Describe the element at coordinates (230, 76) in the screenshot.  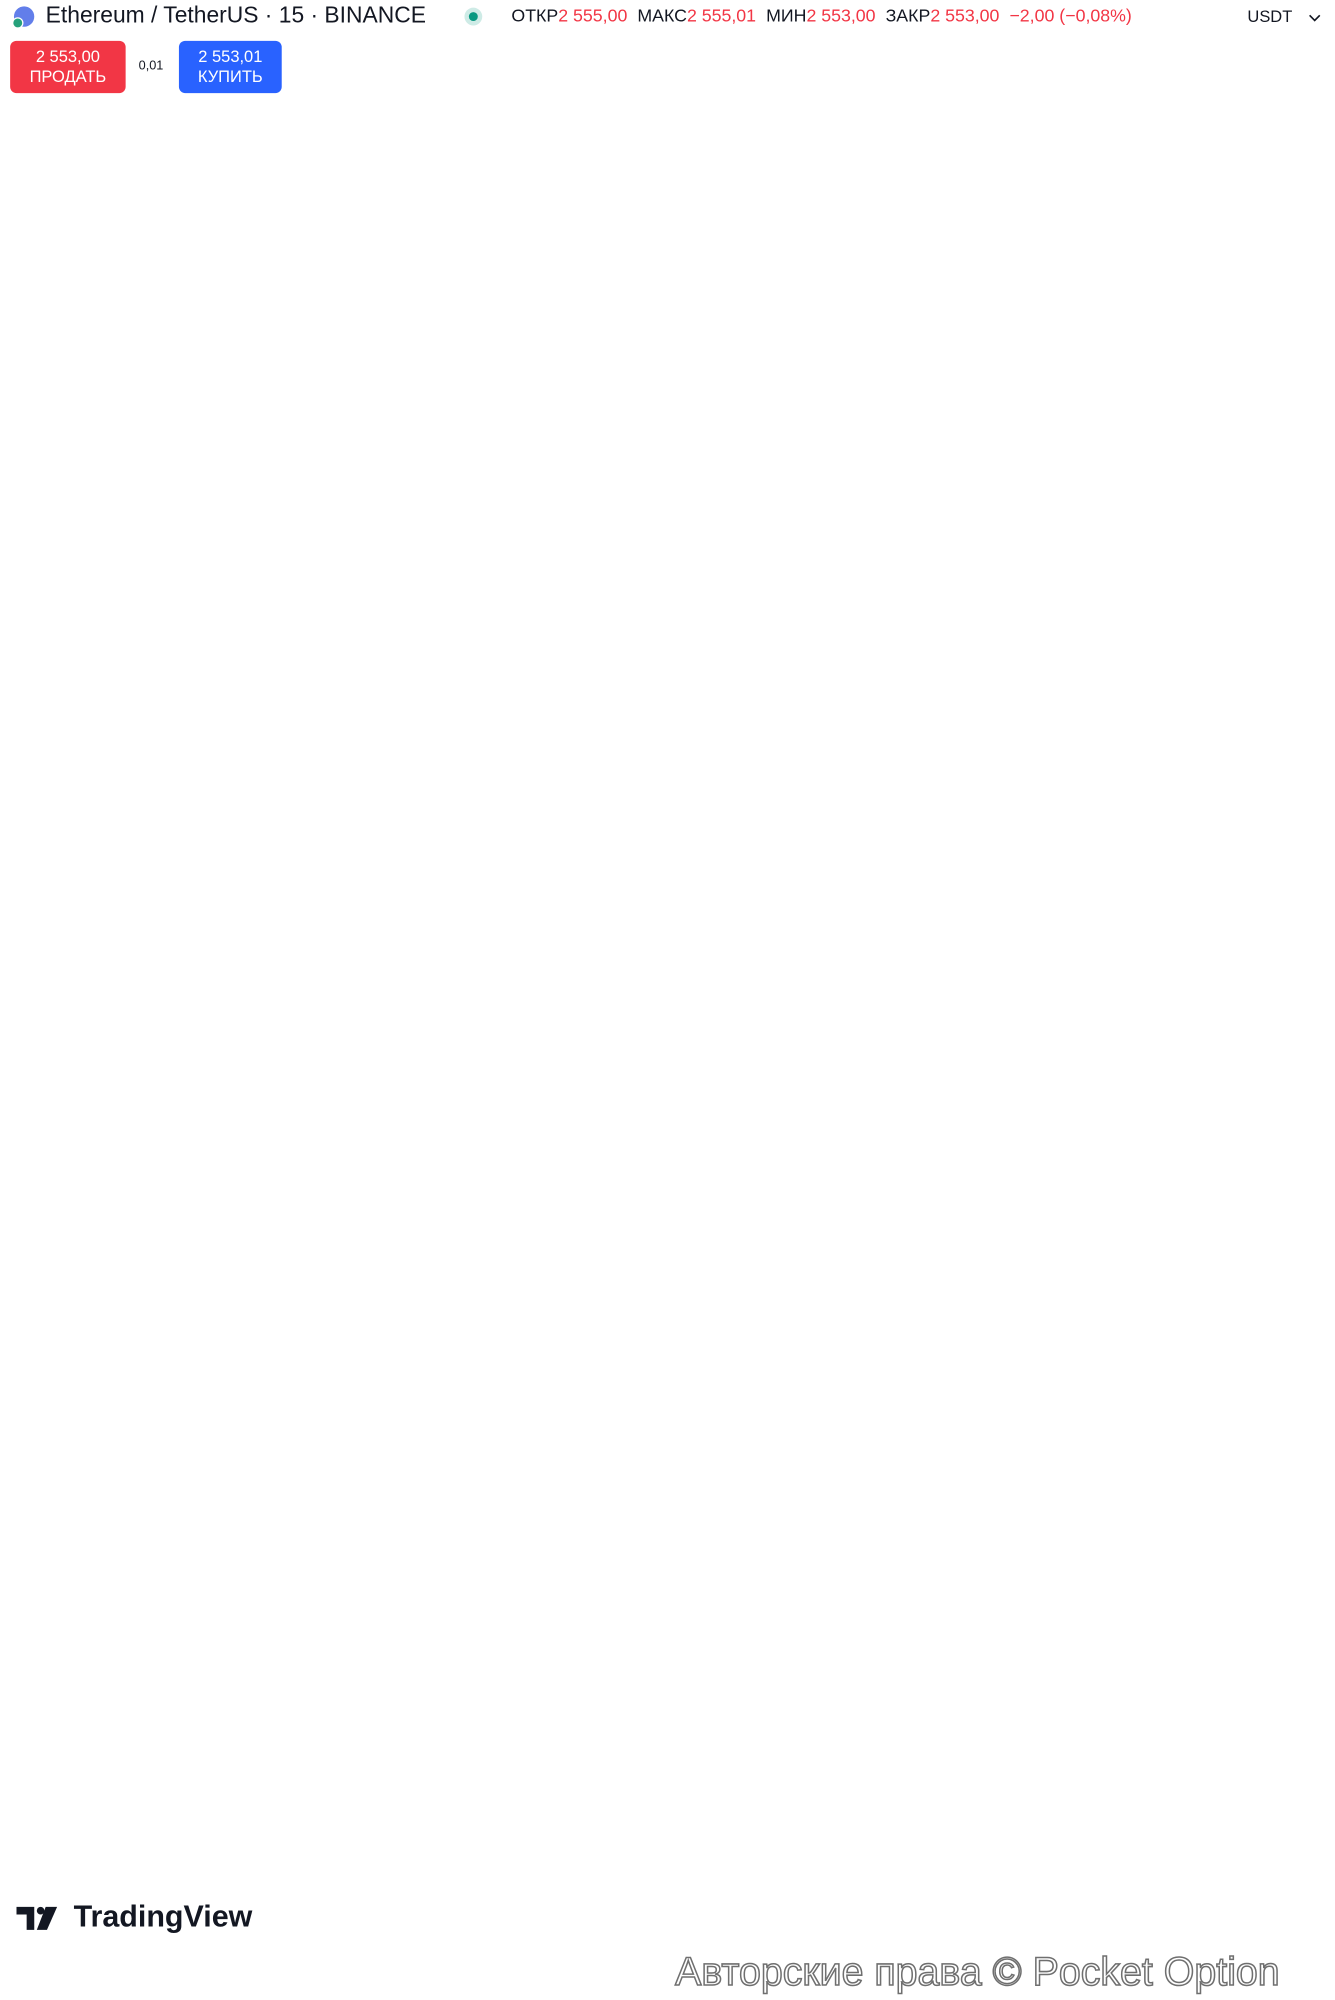
I see `buy-label: КУПИТЬ` at that location.